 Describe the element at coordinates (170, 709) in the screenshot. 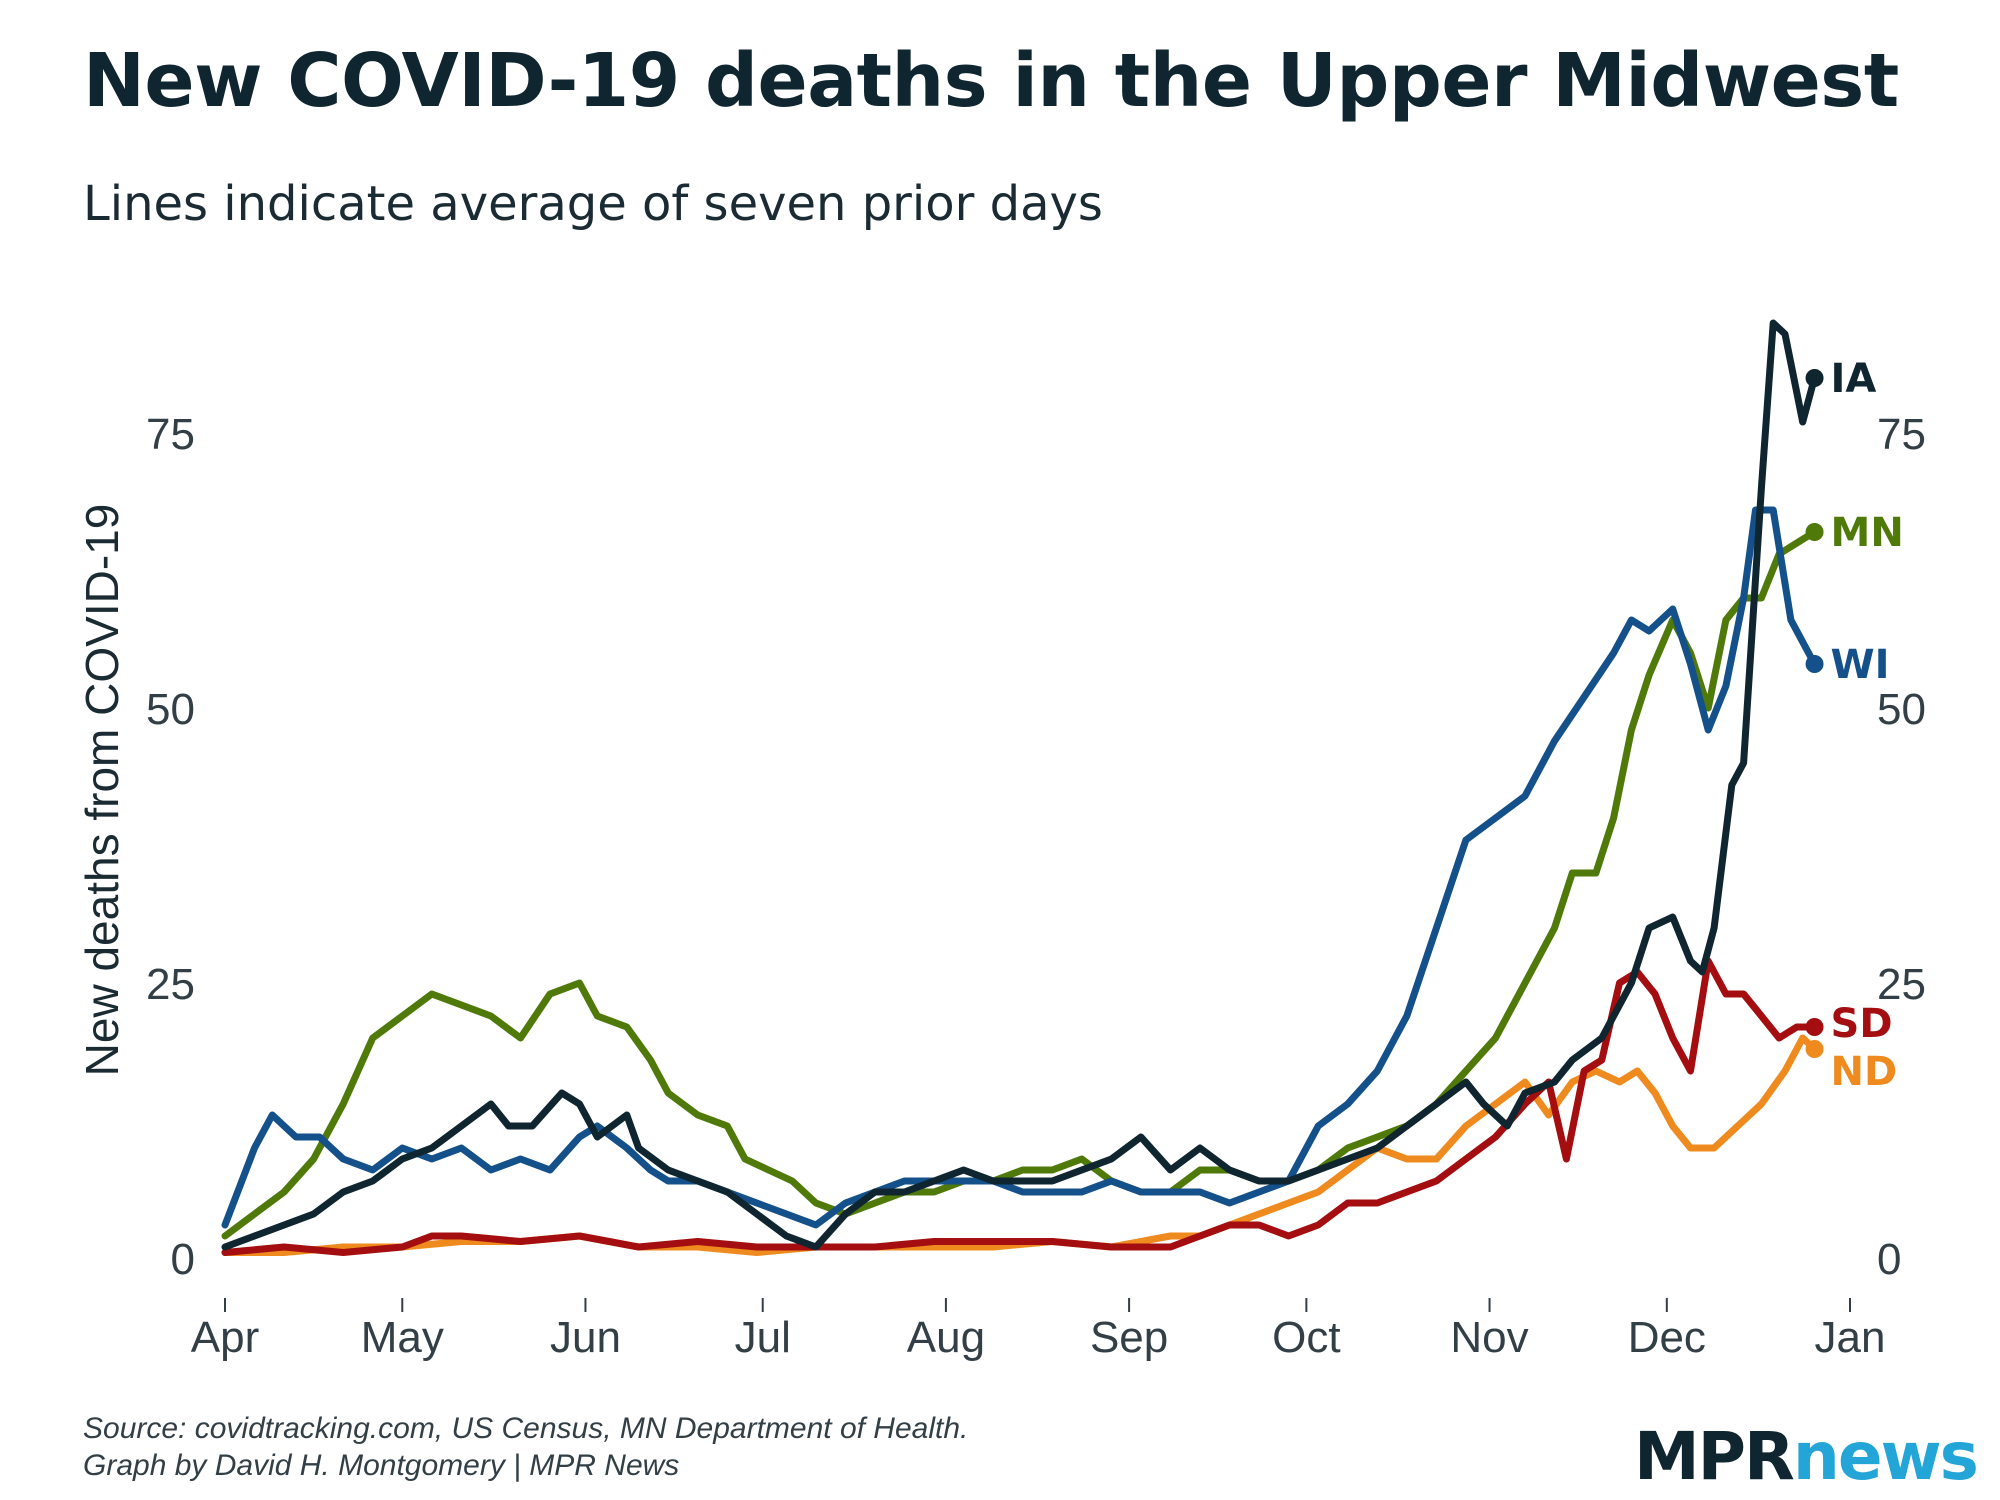

I see `y-tick-left: 50` at that location.